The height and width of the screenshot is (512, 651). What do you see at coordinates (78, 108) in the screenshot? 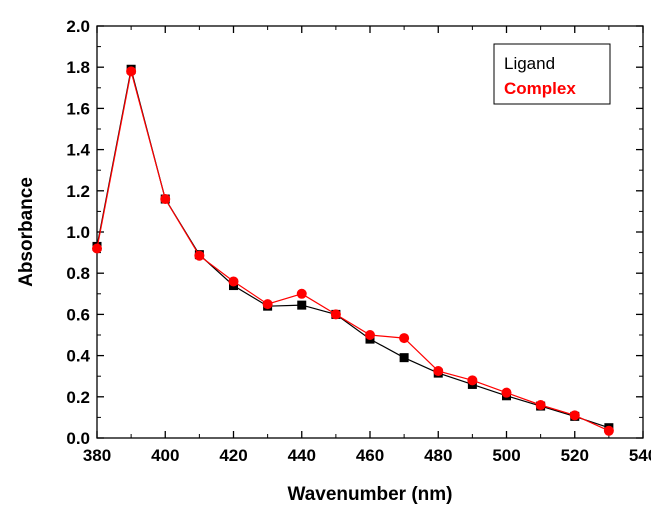
I see `y-tick-label: 1.6` at bounding box center [78, 108].